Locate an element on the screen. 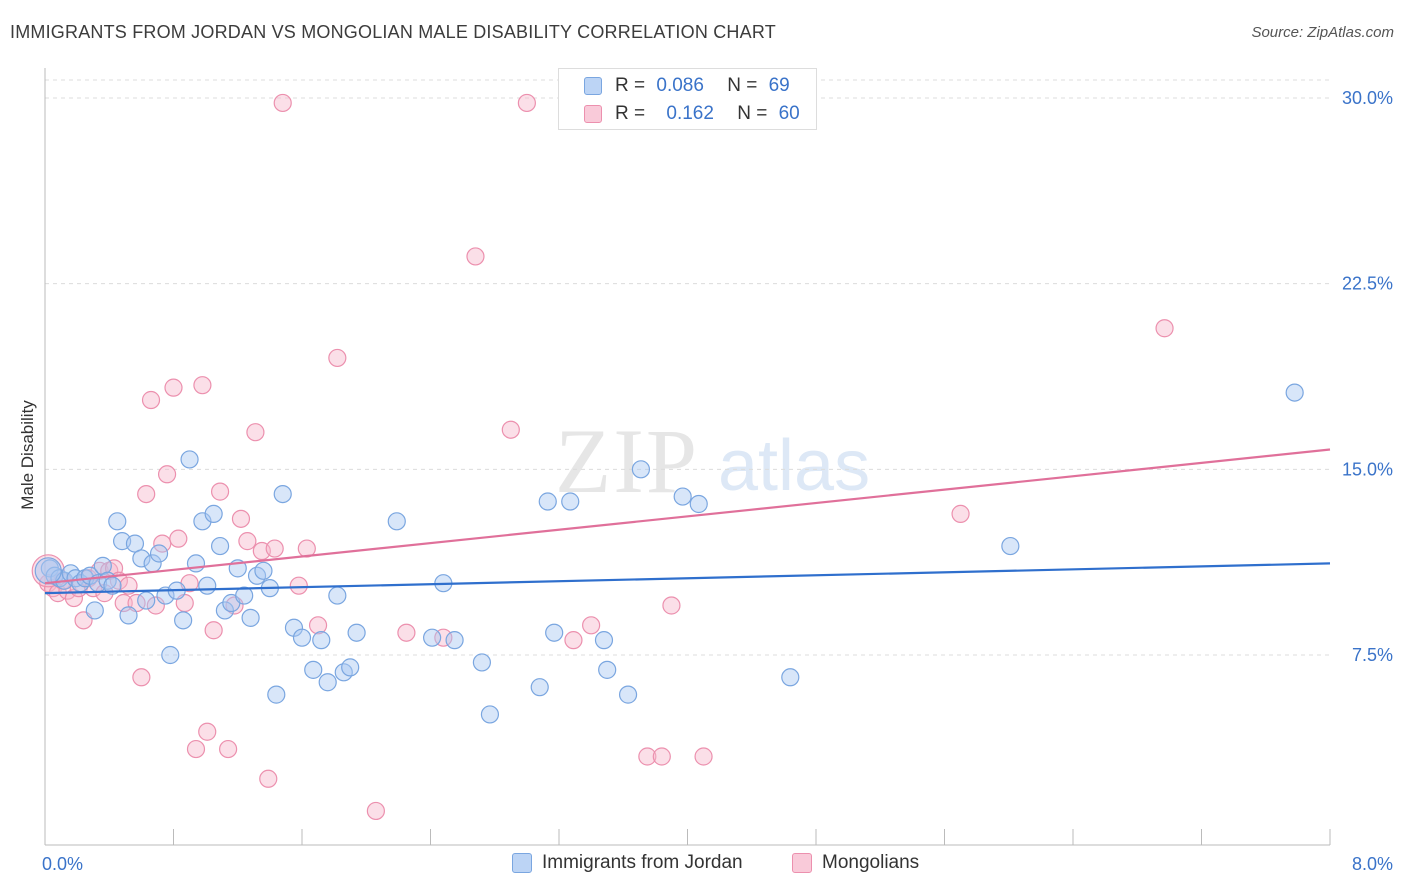  n-value-mongolians: 60 is located at coordinates (789, 113).